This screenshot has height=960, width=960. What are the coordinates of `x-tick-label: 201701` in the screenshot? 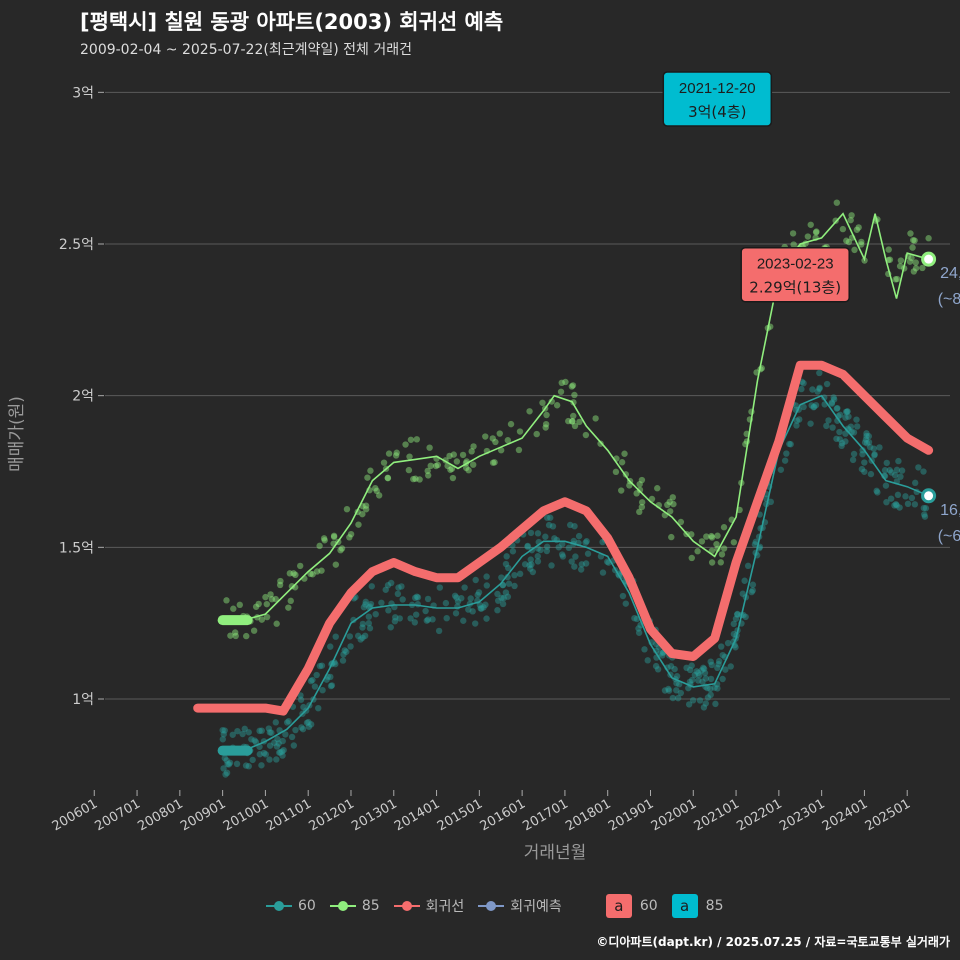 It's located at (545, 815).